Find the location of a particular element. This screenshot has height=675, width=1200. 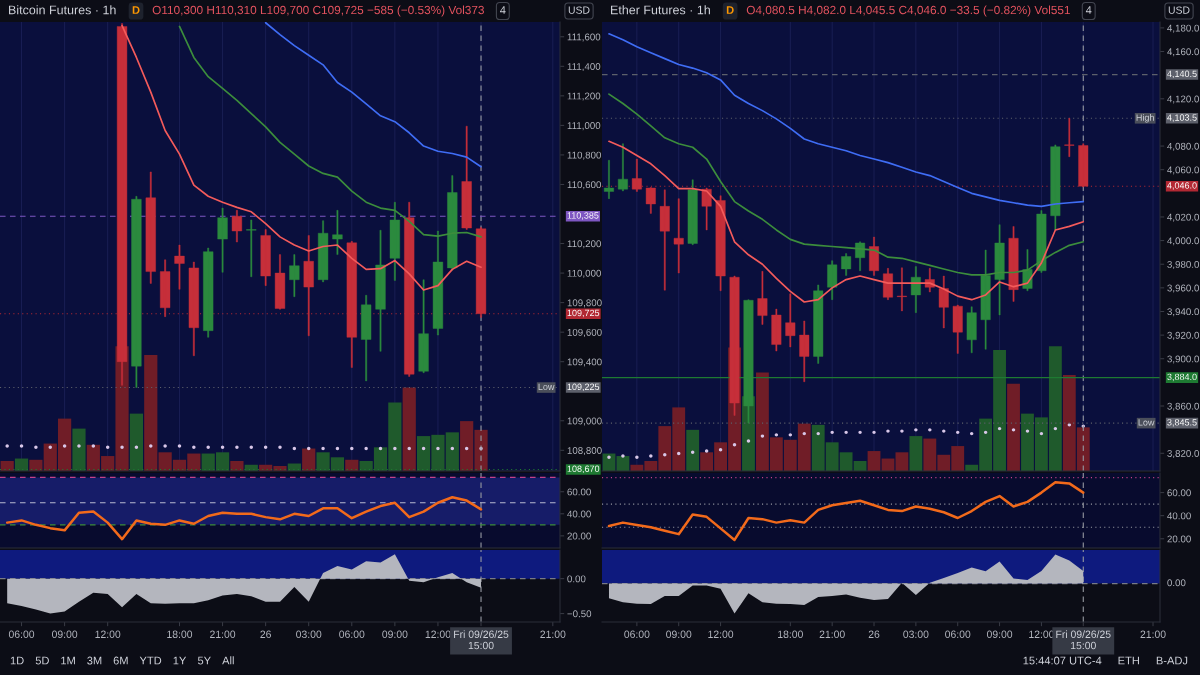

x-tick-label: 18:00 is located at coordinates (790, 634).